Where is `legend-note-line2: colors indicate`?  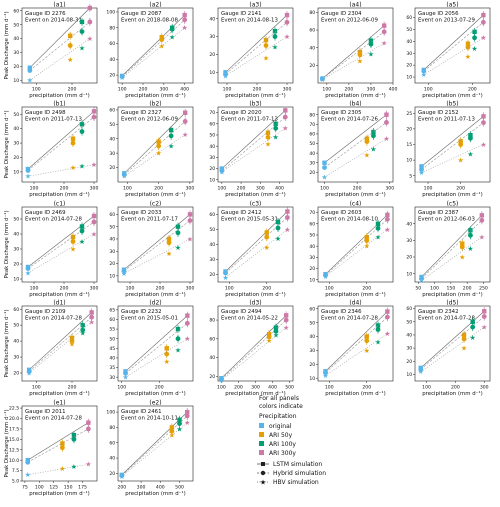
legend-note-line2: colors indicate is located at coordinates (281, 406).